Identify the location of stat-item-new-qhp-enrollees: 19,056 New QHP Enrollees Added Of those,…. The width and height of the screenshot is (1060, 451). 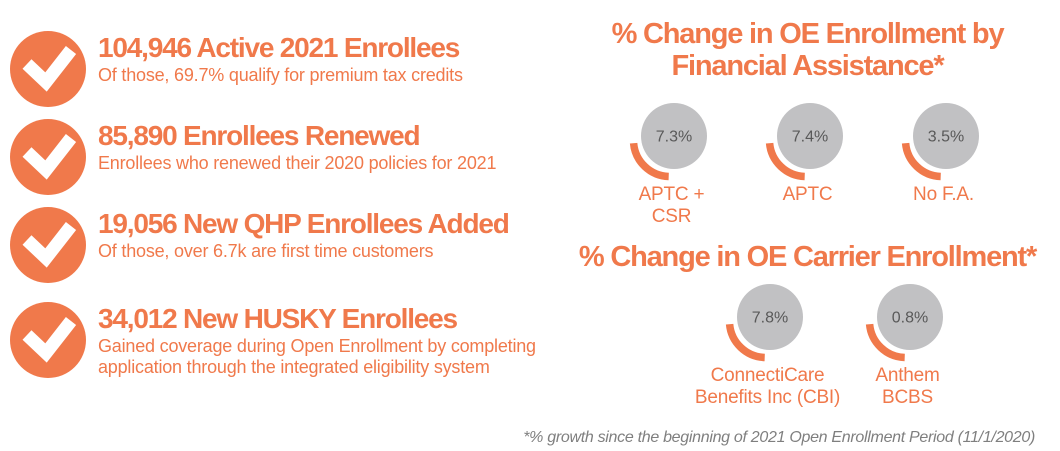
(286, 245).